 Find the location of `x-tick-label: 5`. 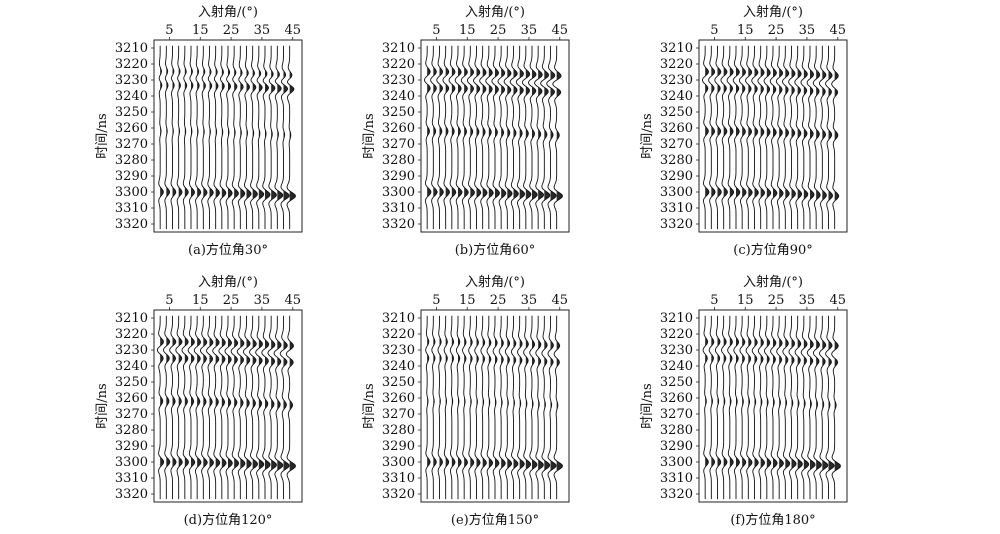

x-tick-label: 5 is located at coordinates (169, 300).